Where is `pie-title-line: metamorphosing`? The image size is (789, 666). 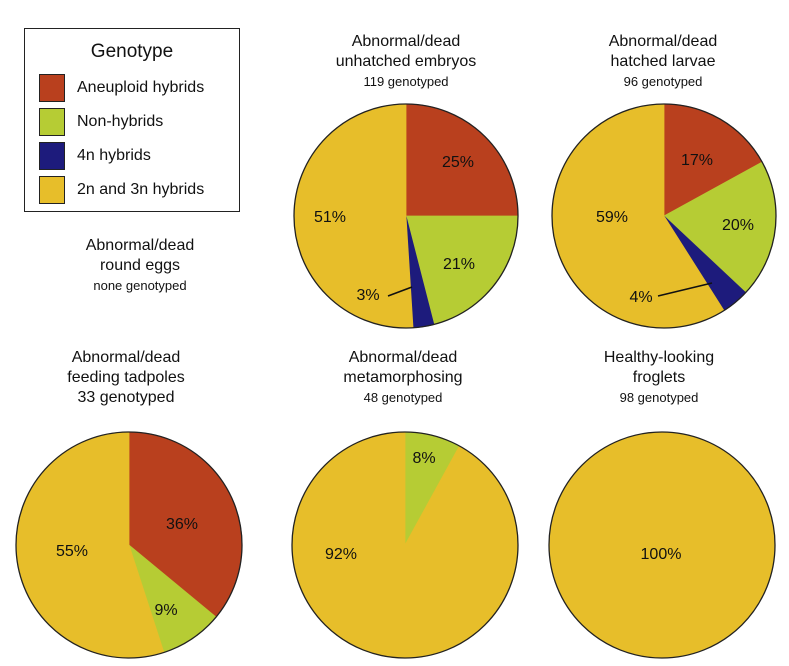
pie-title-line: metamorphosing is located at coordinates (403, 377).